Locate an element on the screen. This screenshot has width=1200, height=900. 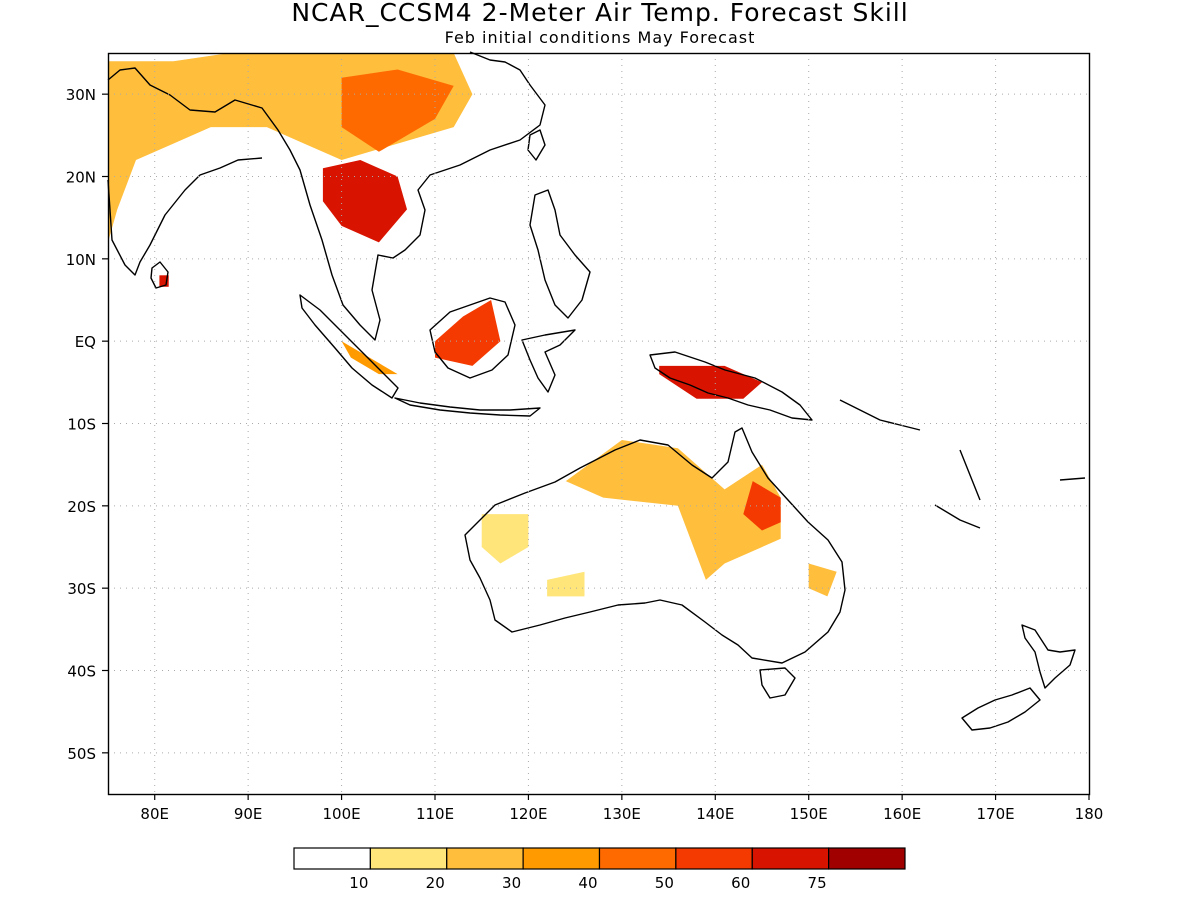
lon-tick-label: 180 is located at coordinates (1089, 814).